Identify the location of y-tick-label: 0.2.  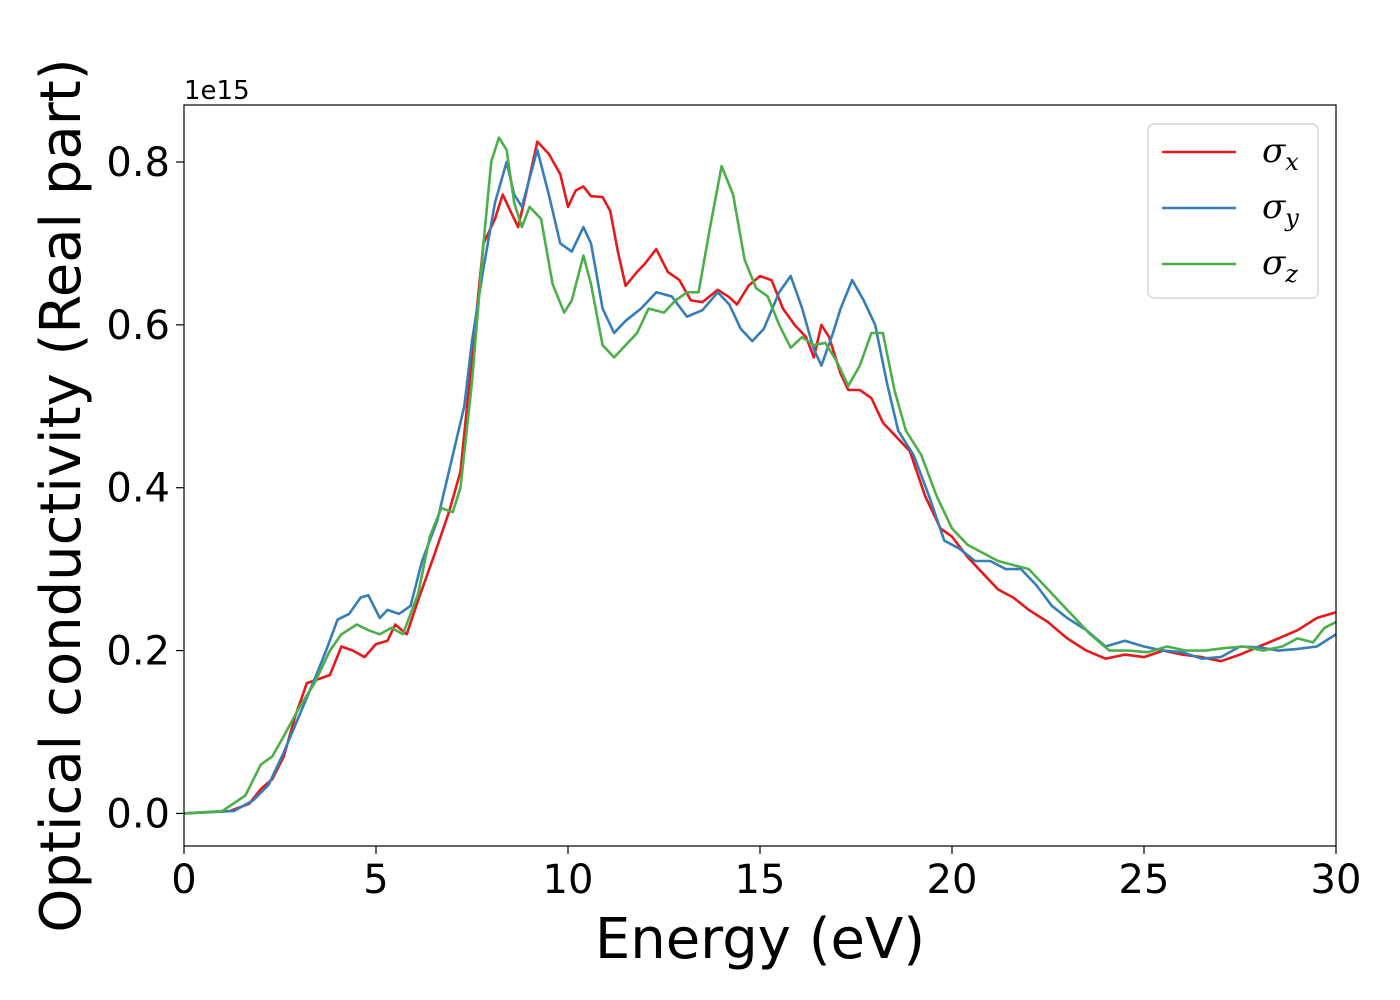
(138, 652).